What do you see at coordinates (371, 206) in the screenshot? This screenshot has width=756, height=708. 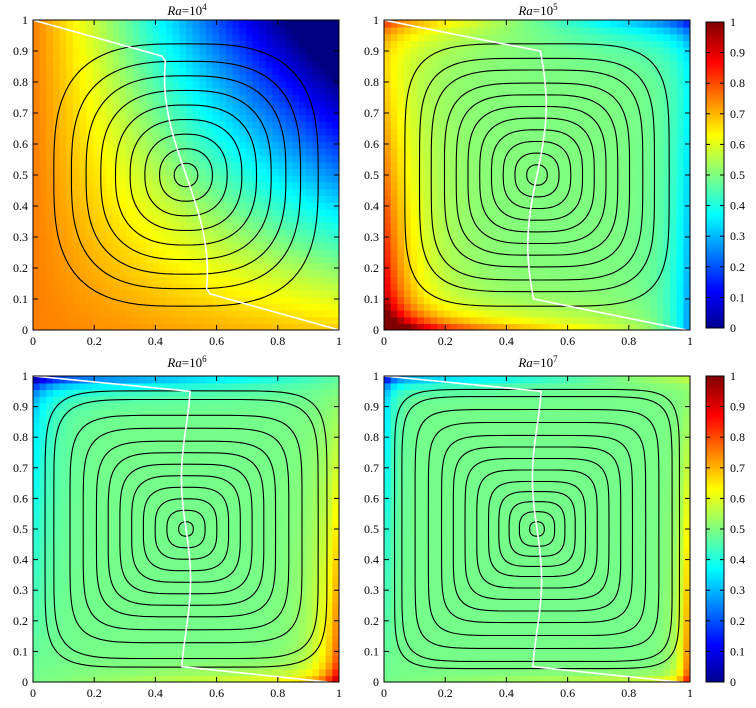 I see `y-tick-label: 0.4` at bounding box center [371, 206].